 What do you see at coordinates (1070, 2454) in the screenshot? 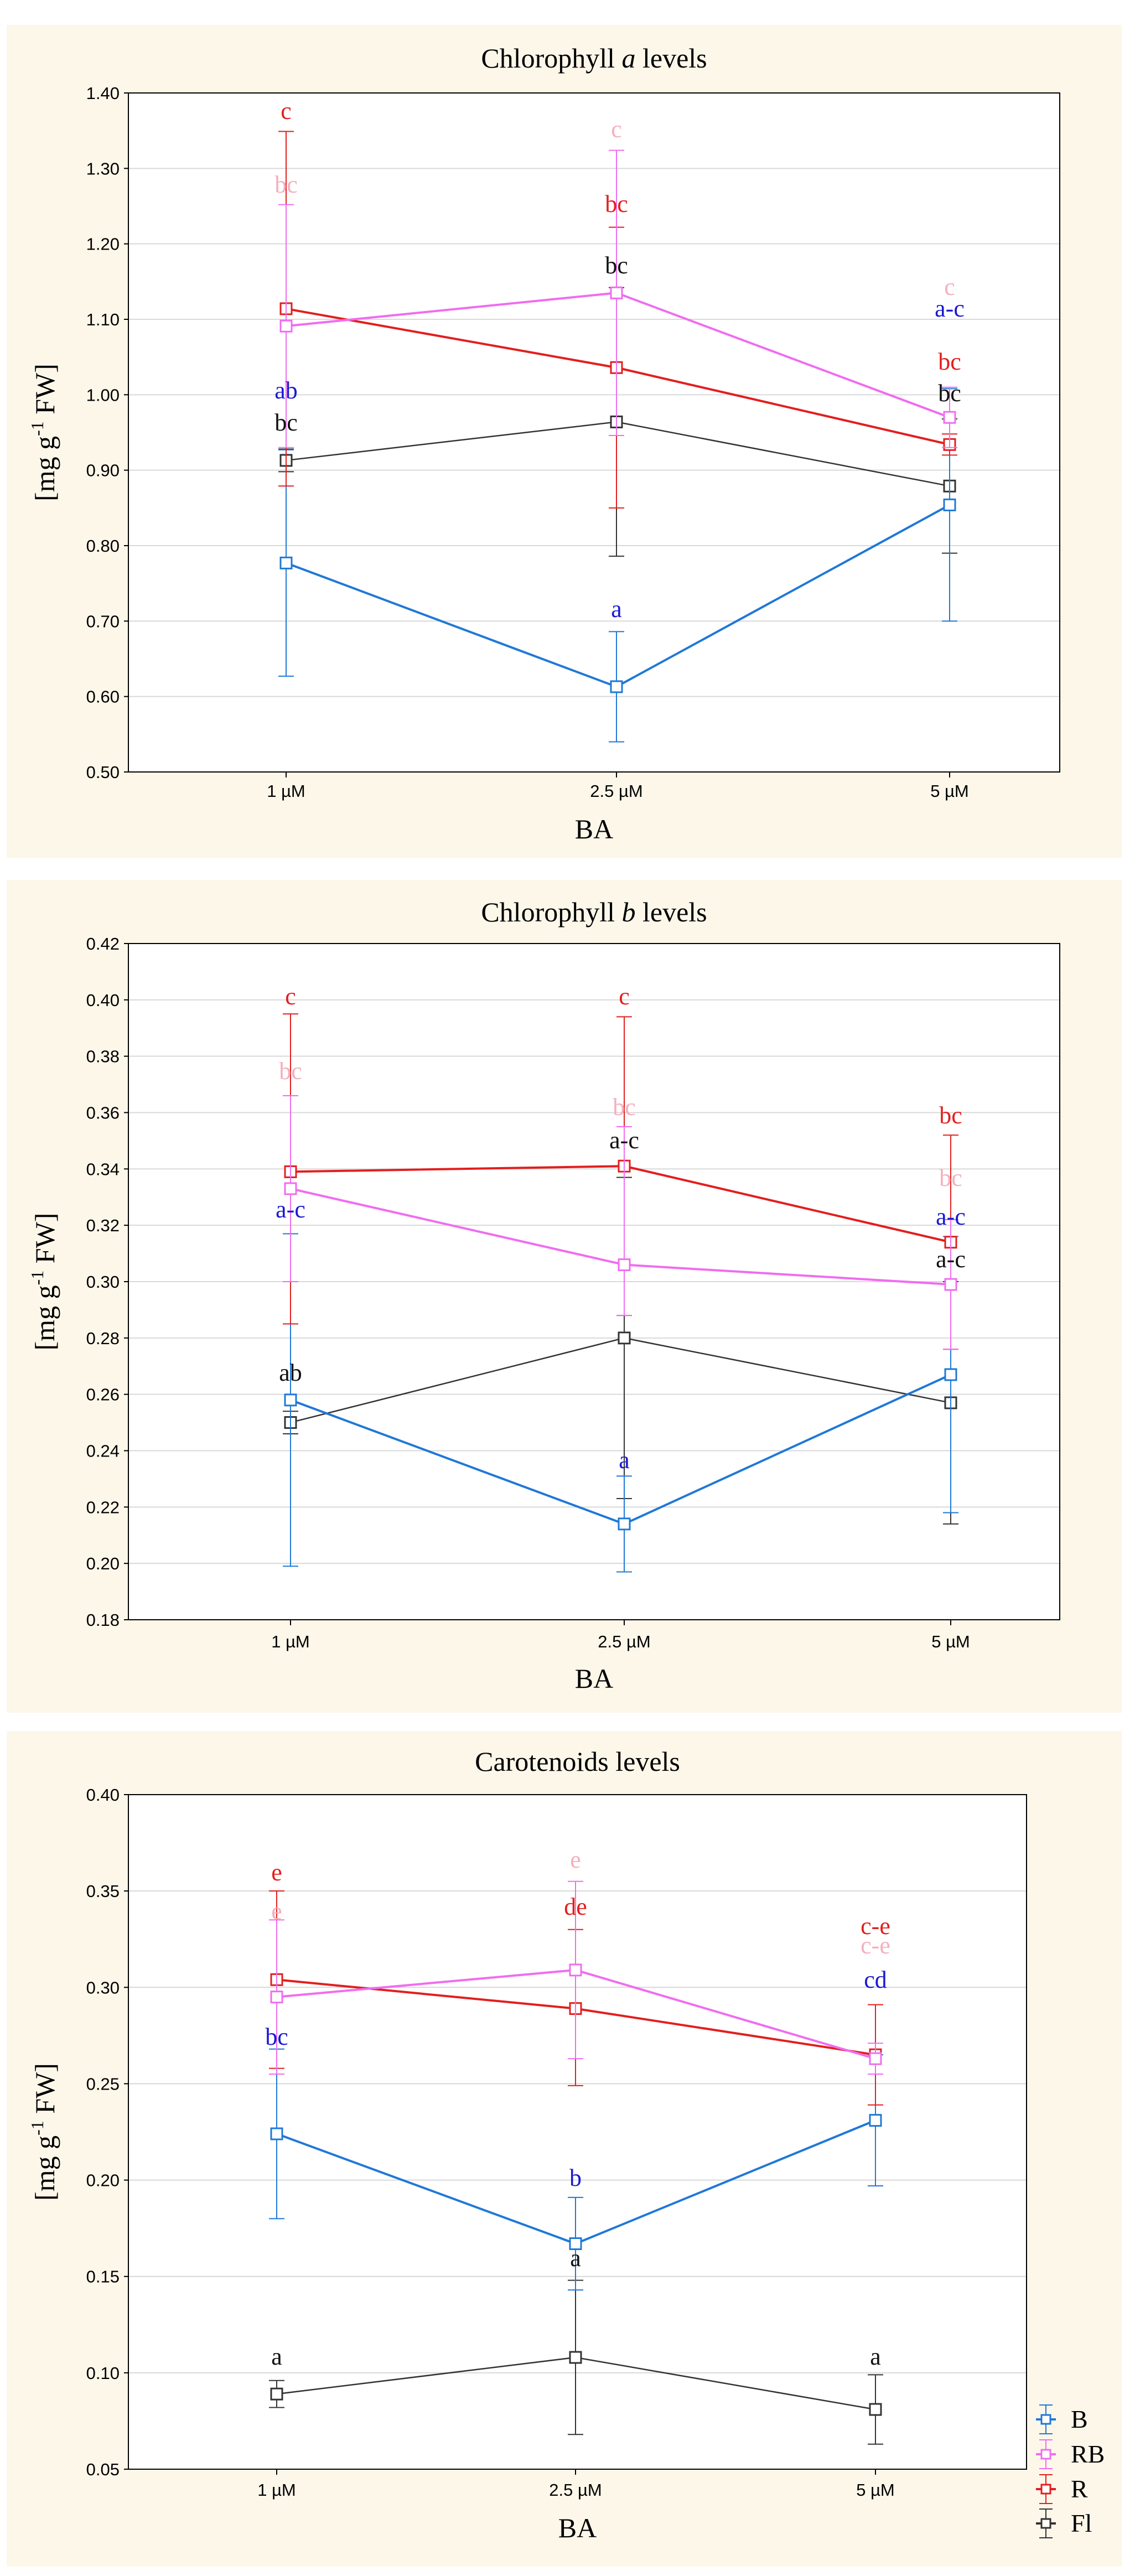
I see `legend-item-rb: RB` at bounding box center [1070, 2454].